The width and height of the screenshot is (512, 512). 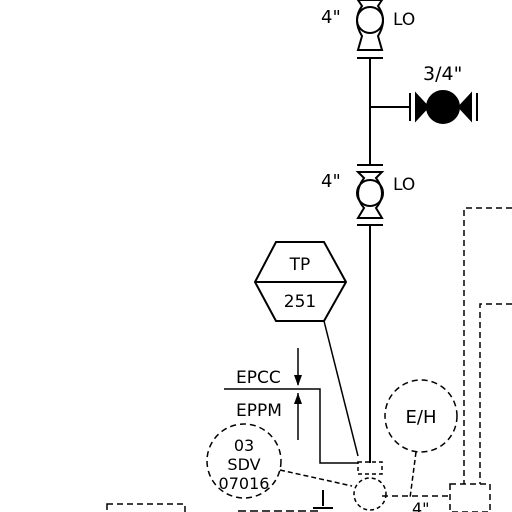 What do you see at coordinates (244, 483) in the screenshot?
I see `shutdown-valve-line3: 07016` at bounding box center [244, 483].